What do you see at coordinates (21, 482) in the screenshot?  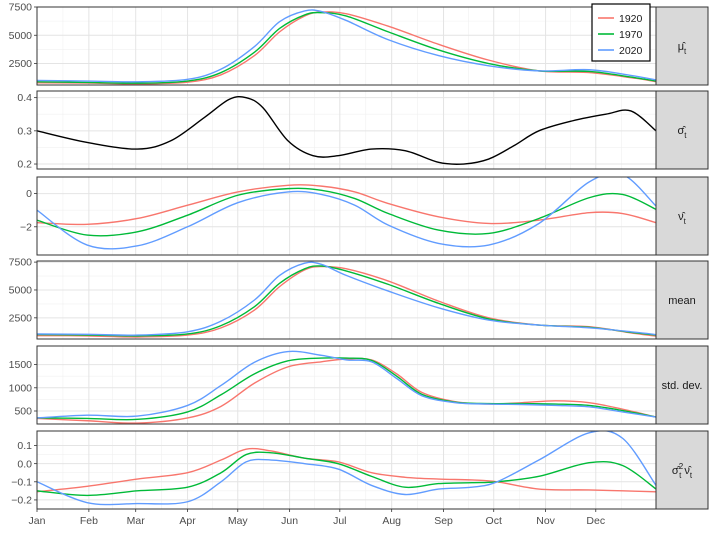 I see `y-tick-label: −0.1` at bounding box center [21, 482].